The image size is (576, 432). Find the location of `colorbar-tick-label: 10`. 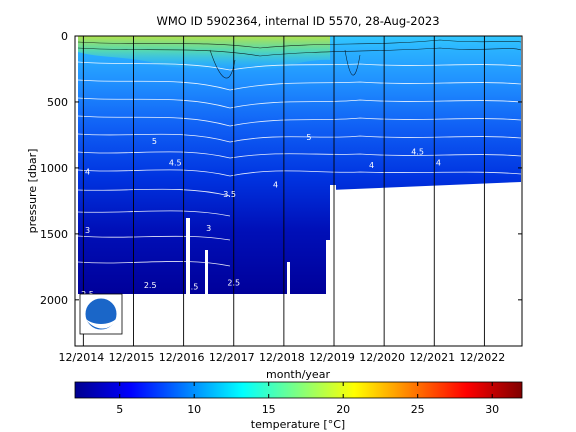

colorbar-tick-label: 10 is located at coordinates (194, 409).